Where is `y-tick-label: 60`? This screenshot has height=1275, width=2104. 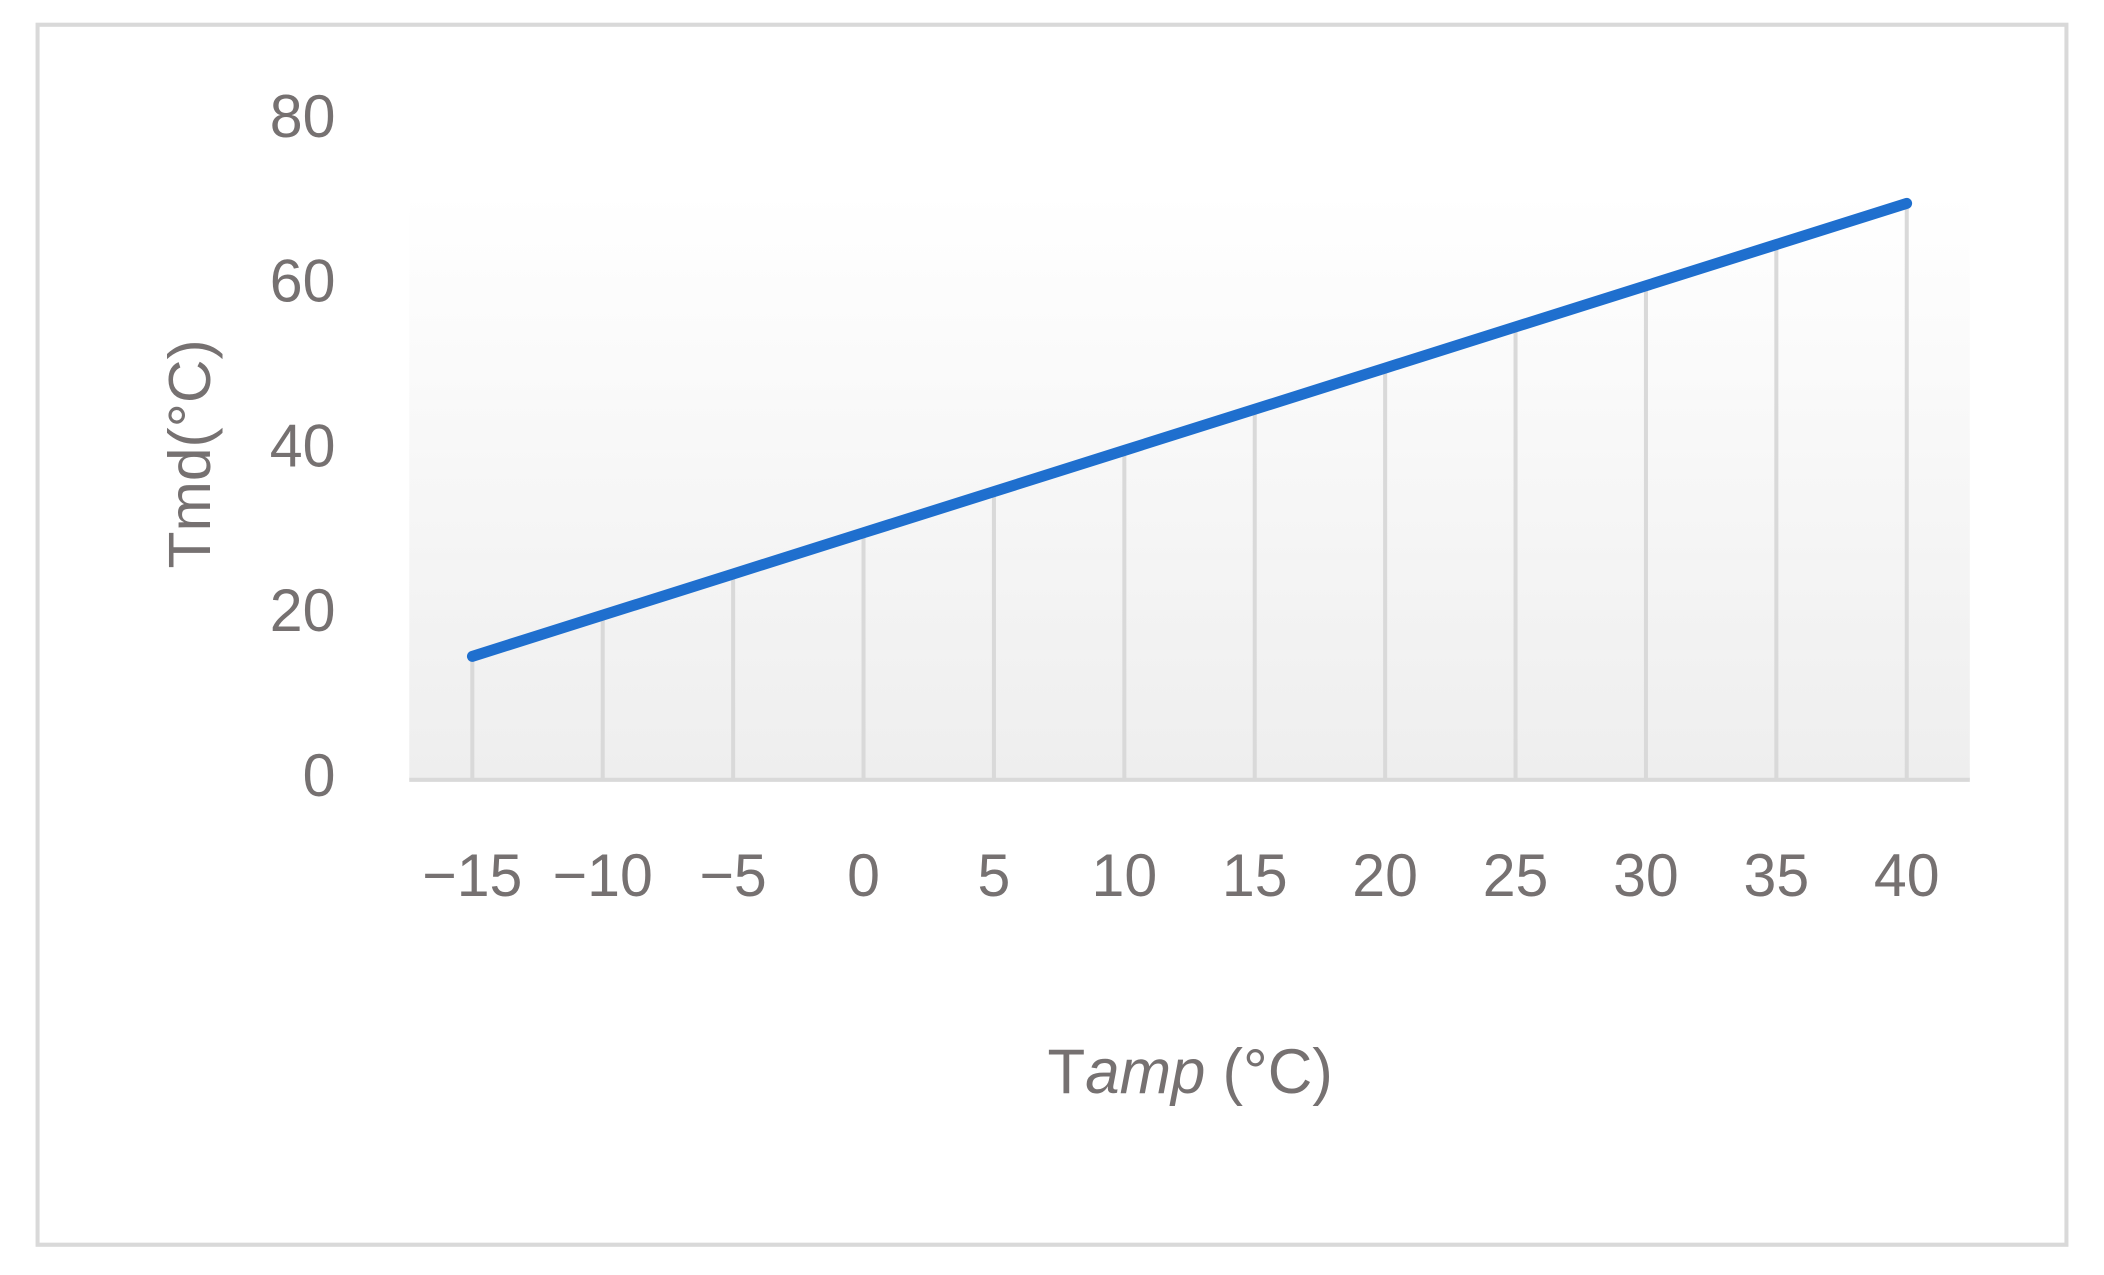 y-tick-label: 60 is located at coordinates (303, 281).